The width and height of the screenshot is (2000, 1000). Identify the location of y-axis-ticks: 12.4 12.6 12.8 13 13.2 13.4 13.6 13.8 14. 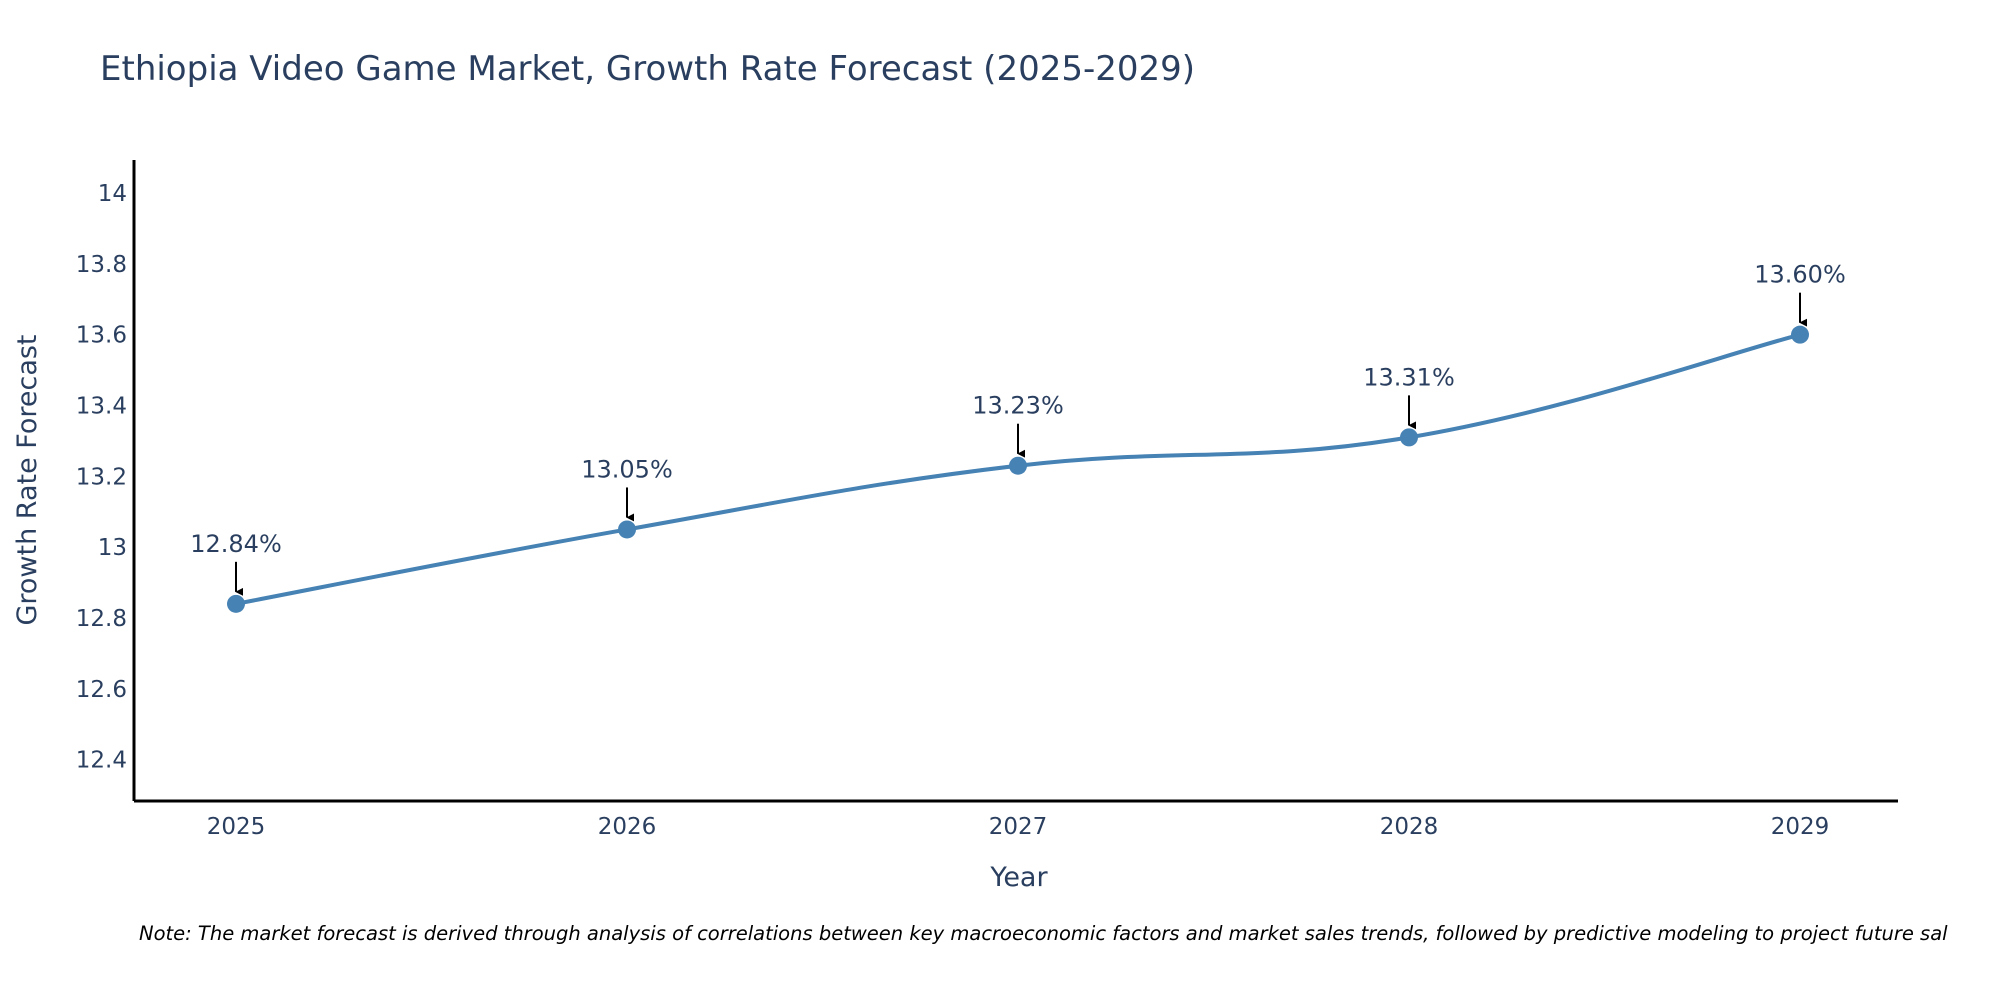
(101, 477).